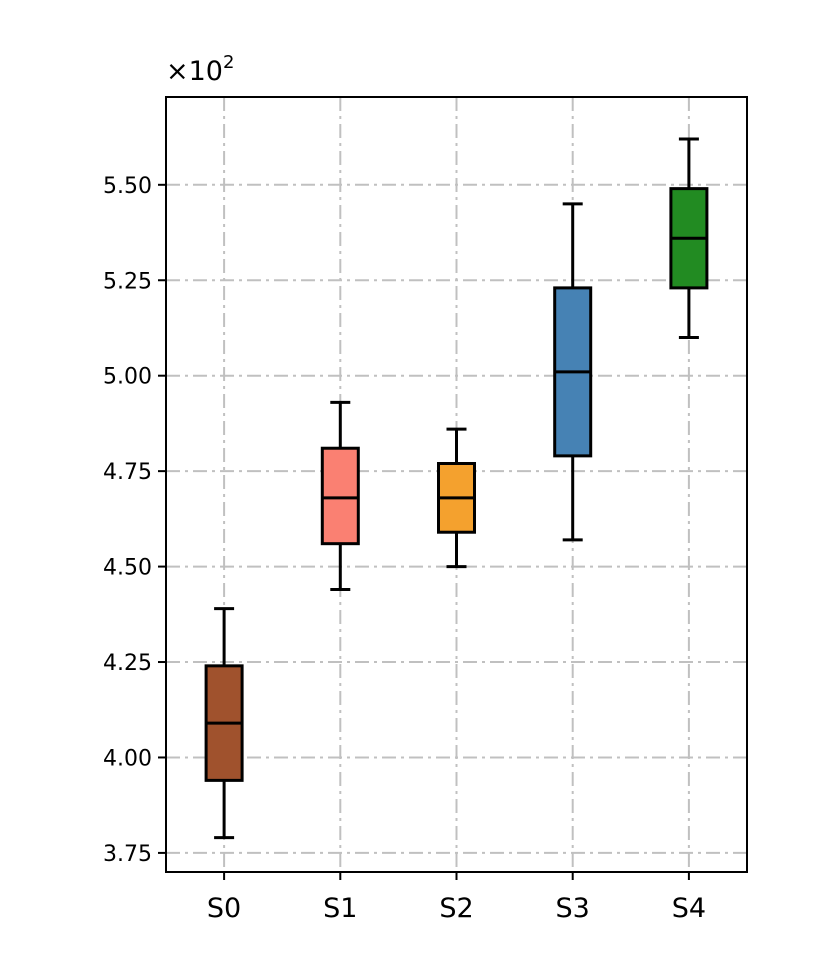  Describe the element at coordinates (127, 472) in the screenshot. I see `y-tick-label: 4.75` at that location.